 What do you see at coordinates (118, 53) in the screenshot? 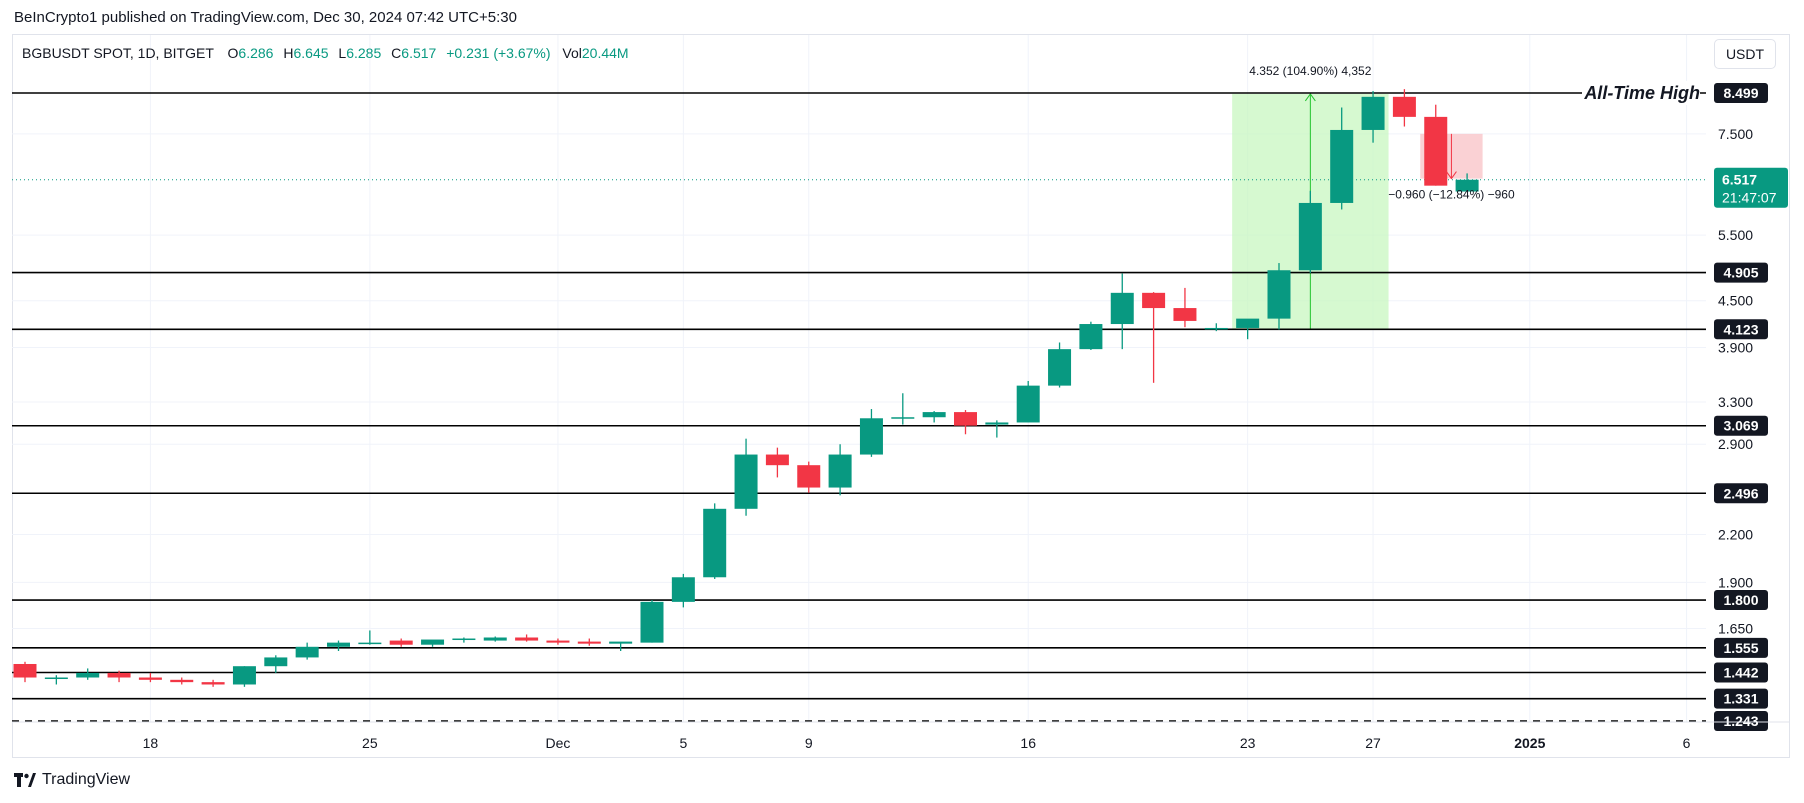
I see `legend-symbol: BGBUSDT SPOT, 1D, BITGET` at bounding box center [118, 53].